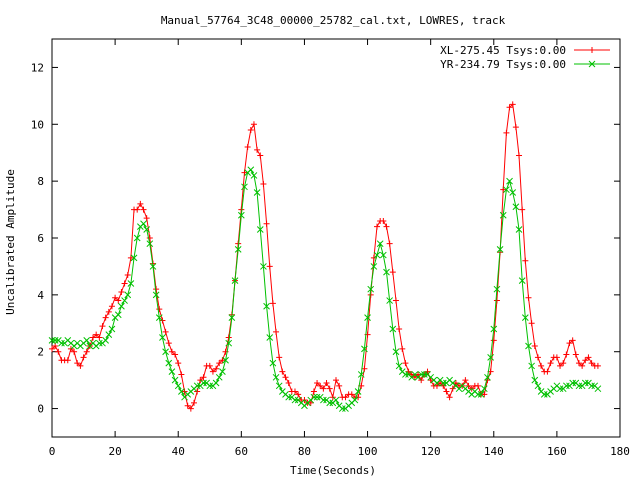 The image size is (640, 480). Describe the element at coordinates (503, 50) in the screenshot. I see `legend-label: XL-275.45 Tsys:0.00` at that location.